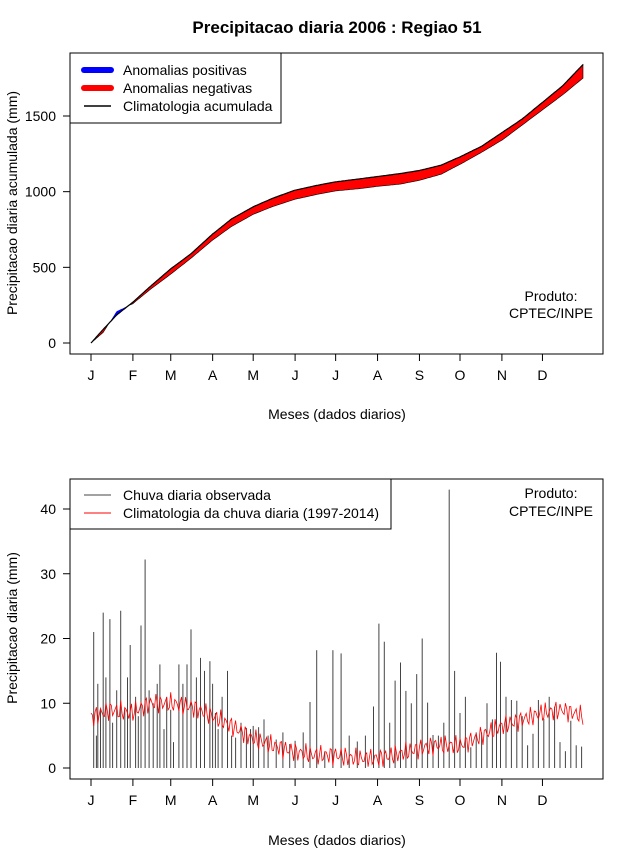 The height and width of the screenshot is (850, 640). Describe the element at coordinates (551, 511) in the screenshot. I see `bottom-credit-line-2: CPTEC/INPE` at that location.